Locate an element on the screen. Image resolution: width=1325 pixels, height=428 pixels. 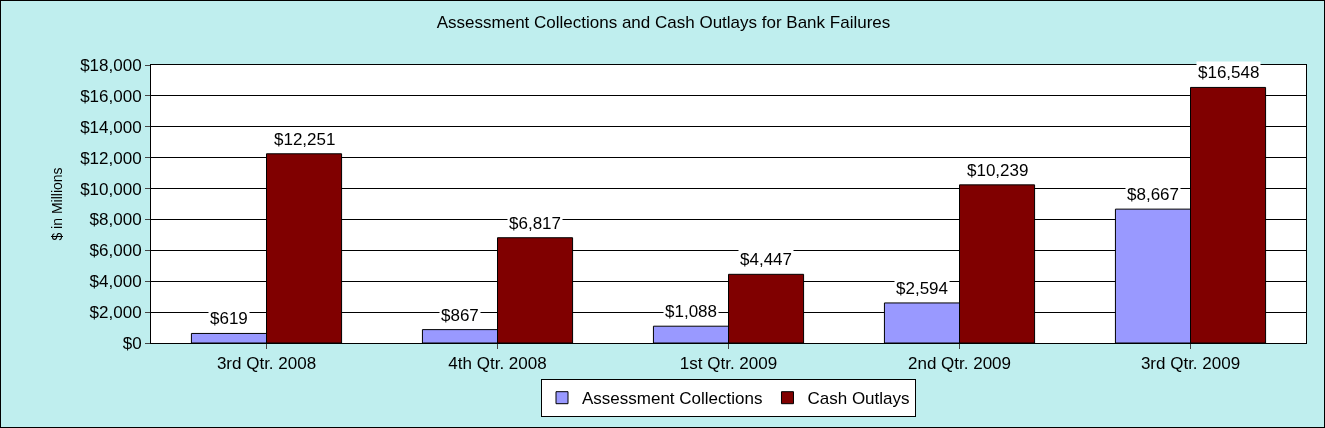
y-tick-label: $18,000 is located at coordinates (111, 65).